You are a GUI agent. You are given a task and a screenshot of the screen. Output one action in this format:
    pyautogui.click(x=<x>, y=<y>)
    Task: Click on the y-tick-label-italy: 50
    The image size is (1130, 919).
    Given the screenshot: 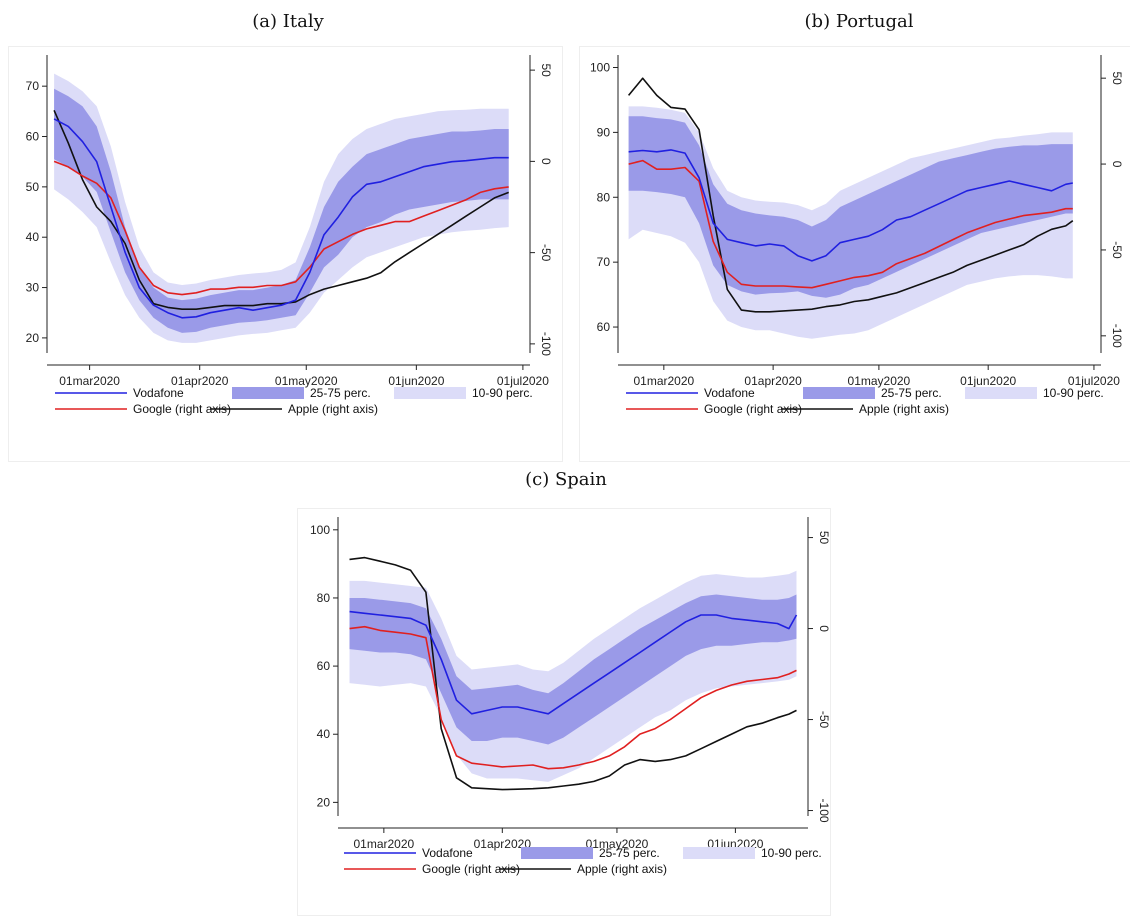 What is the action you would take?
    pyautogui.click(x=33, y=187)
    